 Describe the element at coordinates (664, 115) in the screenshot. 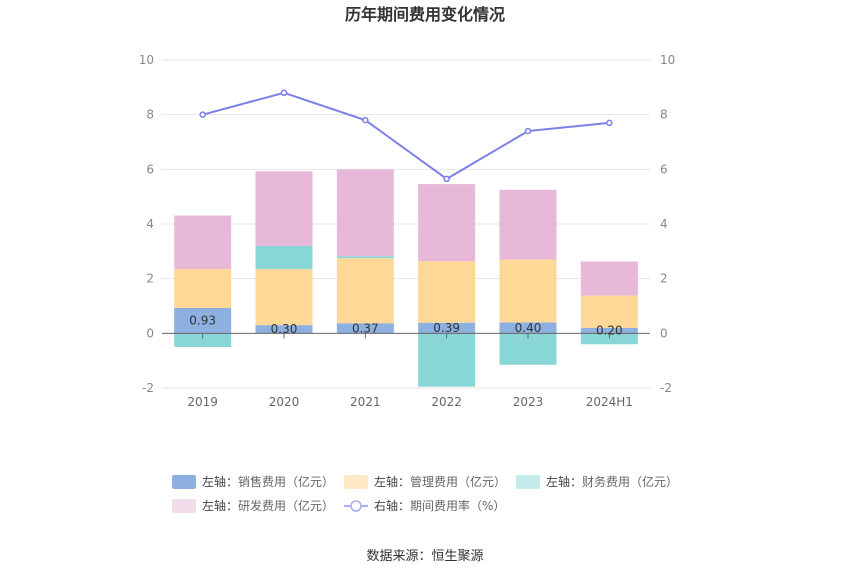

I see `right-tick-label: 8` at that location.